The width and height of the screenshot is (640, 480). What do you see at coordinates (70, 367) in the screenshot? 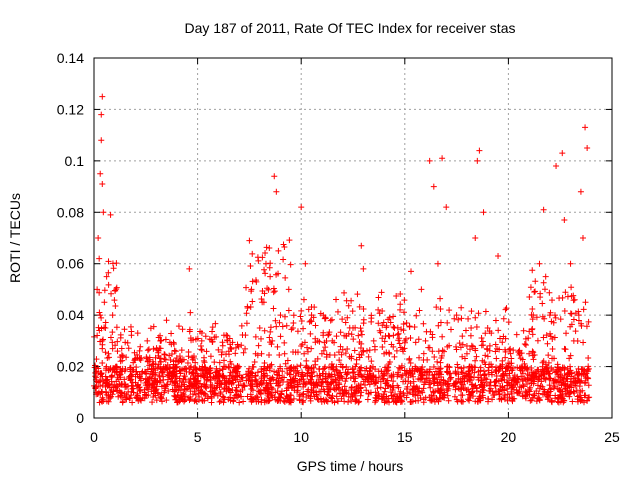
I see `y-tick-label: 0.02` at bounding box center [70, 367].